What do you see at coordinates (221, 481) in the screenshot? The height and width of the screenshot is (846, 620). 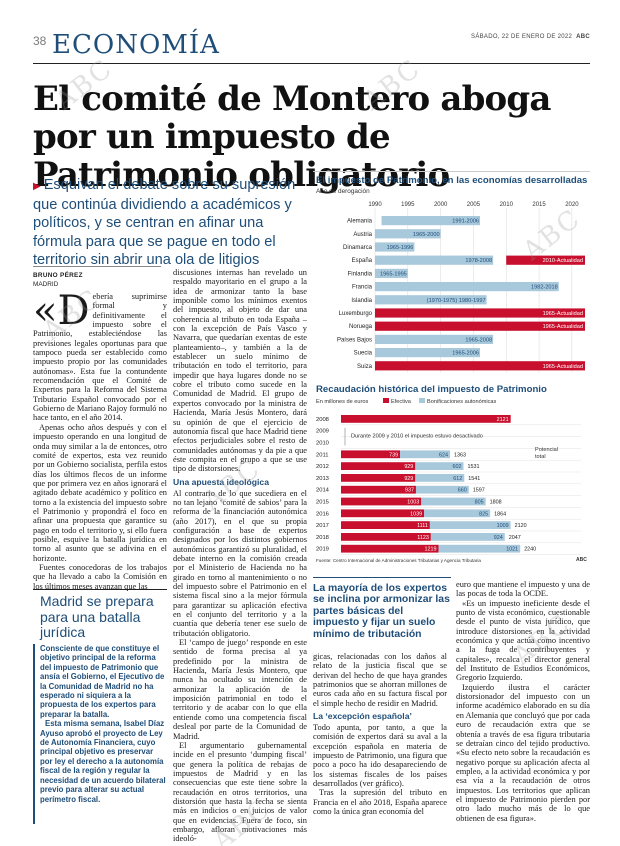 I see `subhead: Una apuesta ideológica` at bounding box center [221, 481].